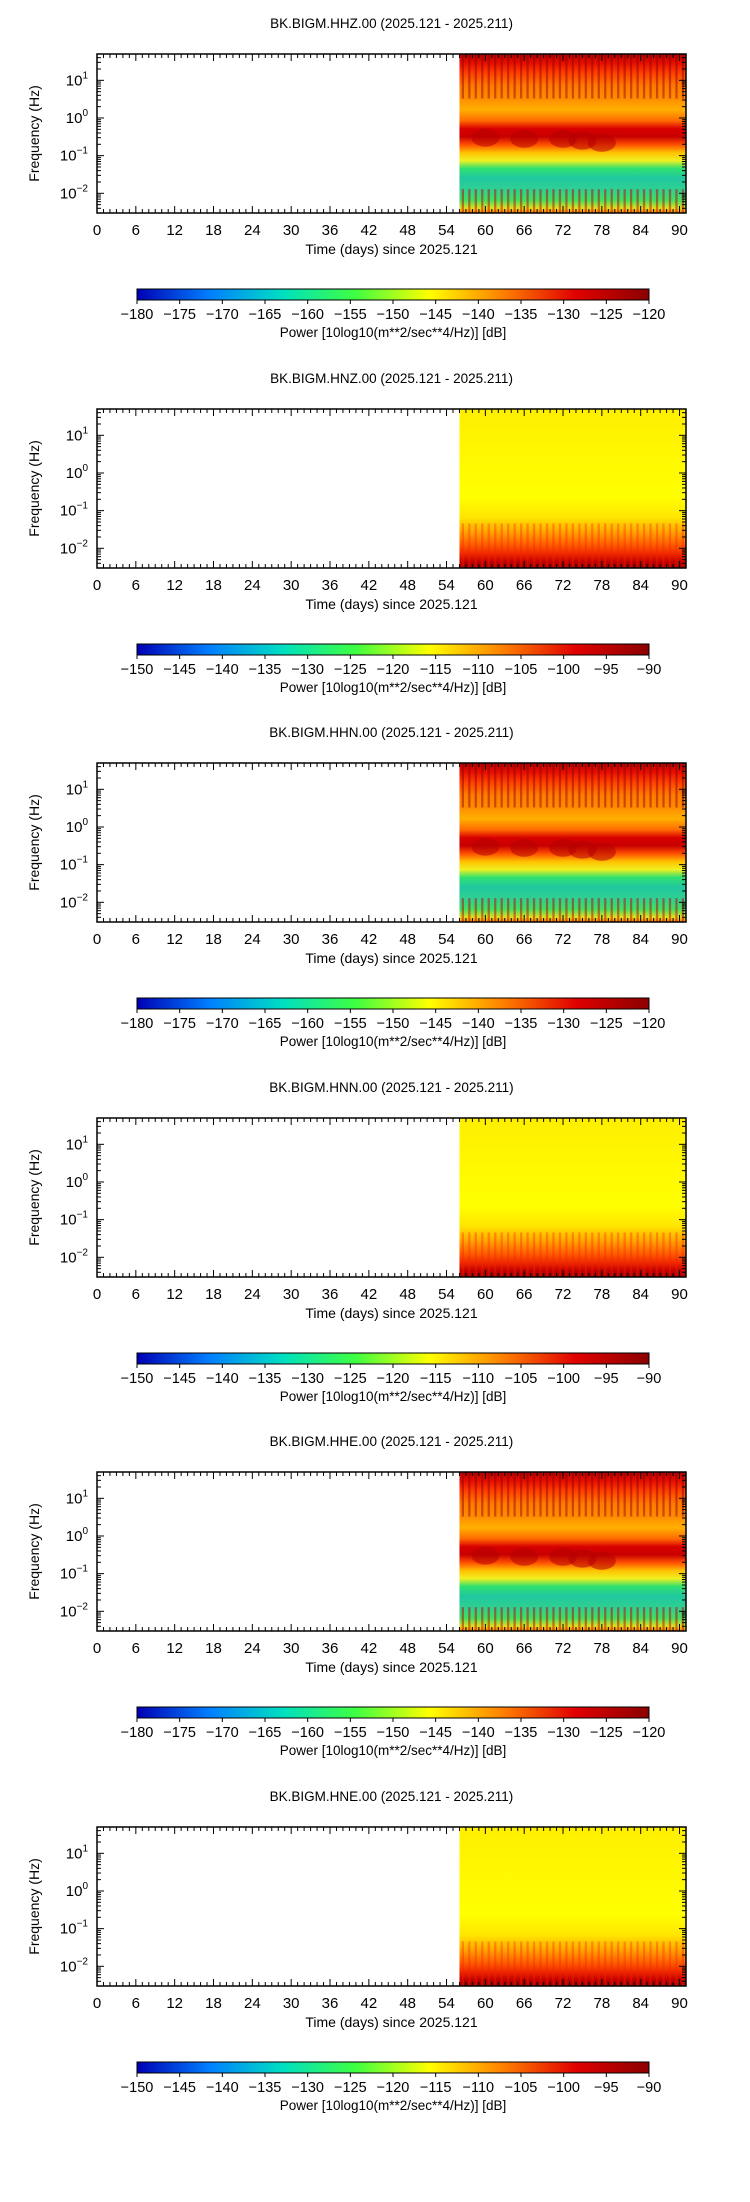 The width and height of the screenshot is (750, 2202). What do you see at coordinates (606, 1379) in the screenshot?
I see `colorbar-tick-label: −95` at bounding box center [606, 1379].